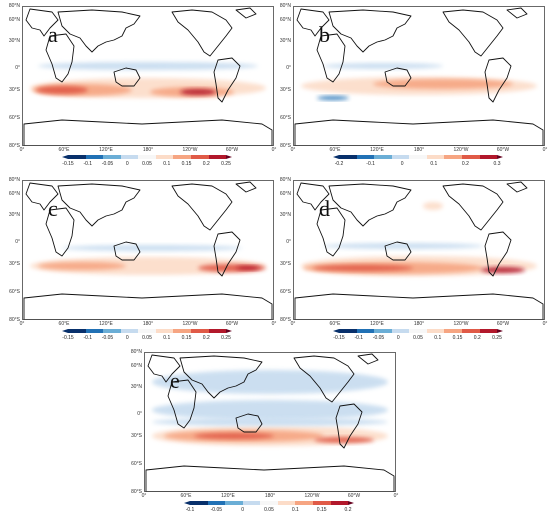 This screenshot has width=550, height=529. Describe the element at coordinates (146, 165) in the screenshot. I see `colorbar-ticks: -0.15 -0.1 -0.05 0 0.05 0.1 0.15 0.2 0.25` at that location.